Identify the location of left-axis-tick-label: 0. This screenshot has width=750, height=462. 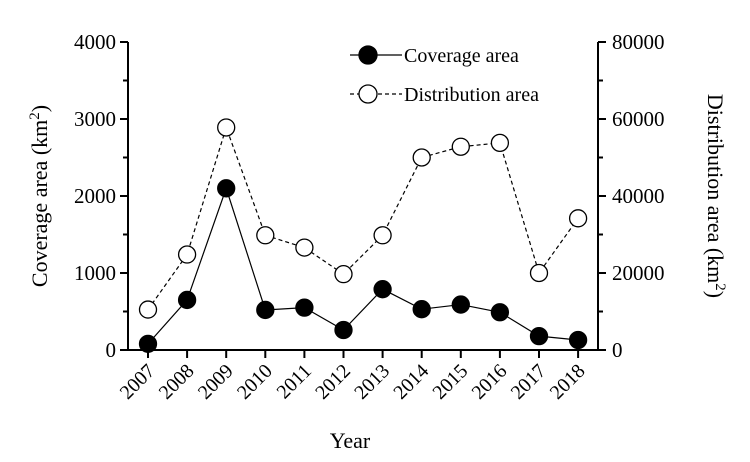
(111, 350).